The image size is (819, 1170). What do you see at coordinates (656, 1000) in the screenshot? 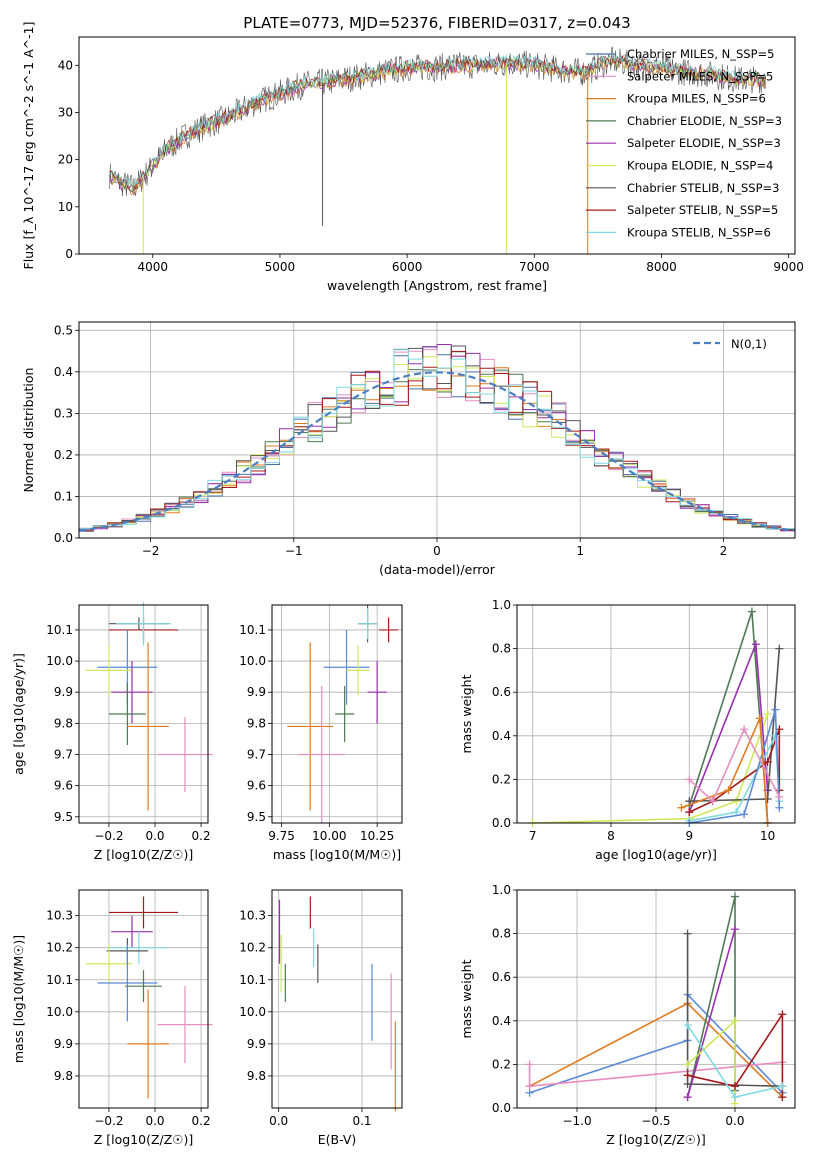
I see `massweight_vs_Z-data` at bounding box center [656, 1000].